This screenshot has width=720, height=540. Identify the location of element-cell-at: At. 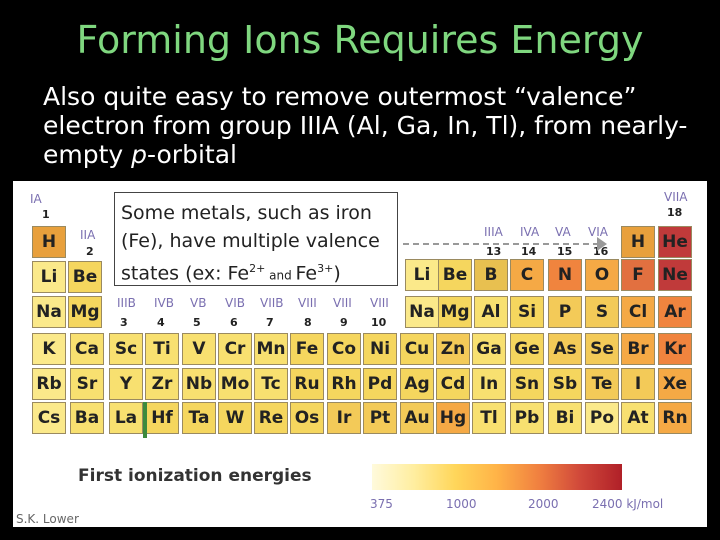
(638, 418).